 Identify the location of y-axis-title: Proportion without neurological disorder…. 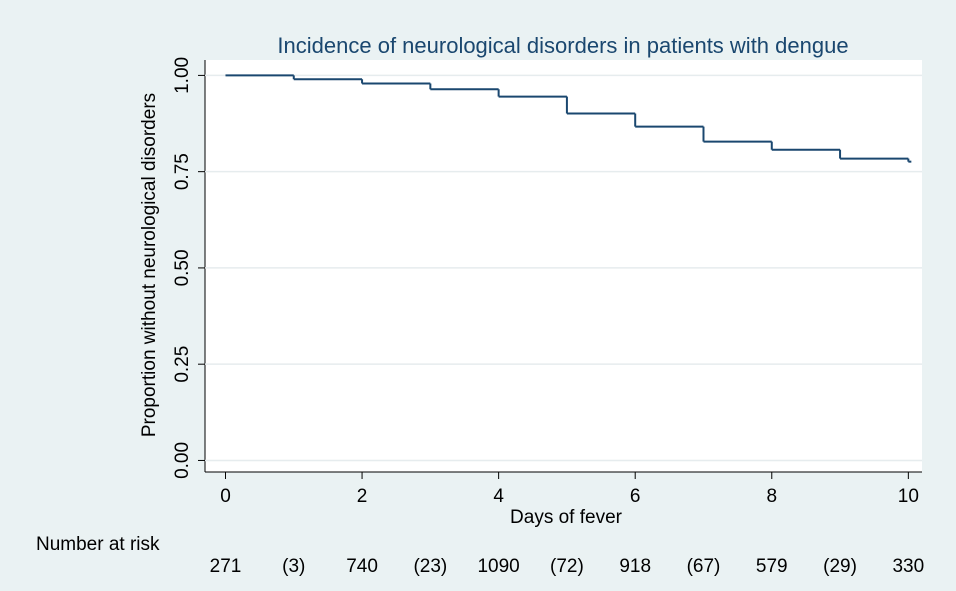
(149, 265).